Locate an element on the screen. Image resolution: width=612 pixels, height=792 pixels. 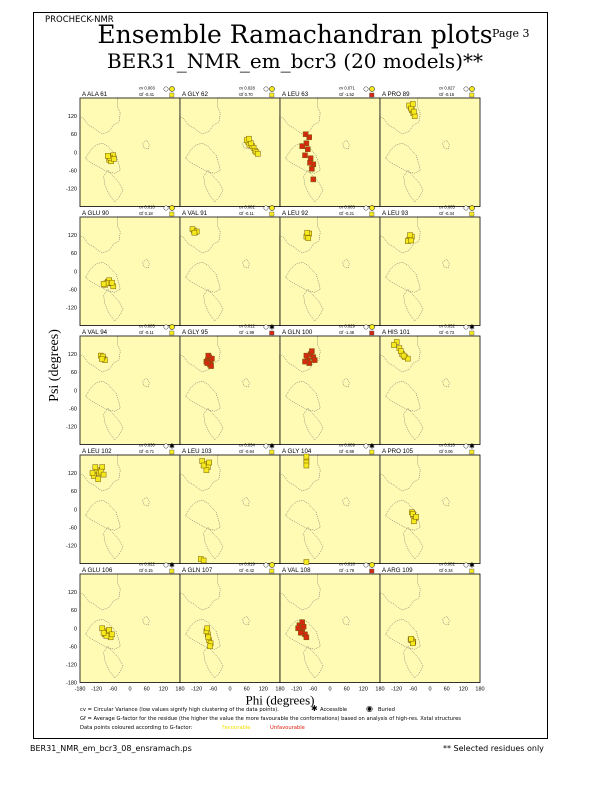
gf-value: Gf 0.15 is located at coordinates (146, 570).